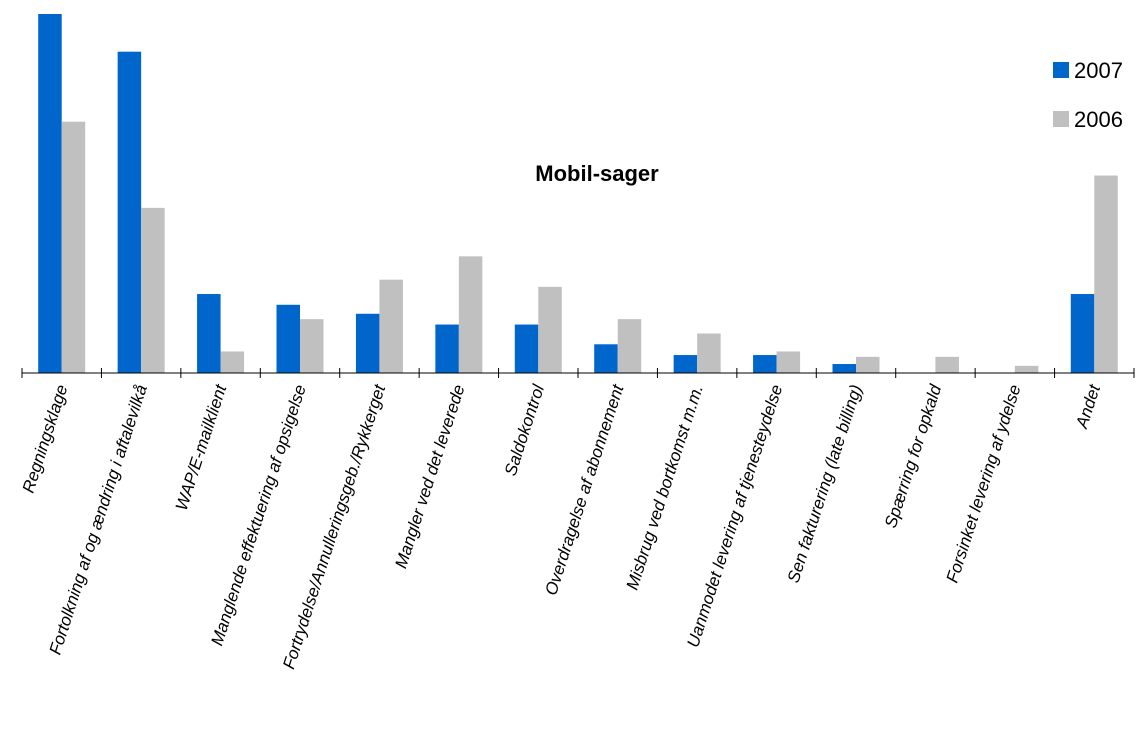  What do you see at coordinates (1098, 119) in the screenshot?
I see `legend-label-2006: 2006` at bounding box center [1098, 119].